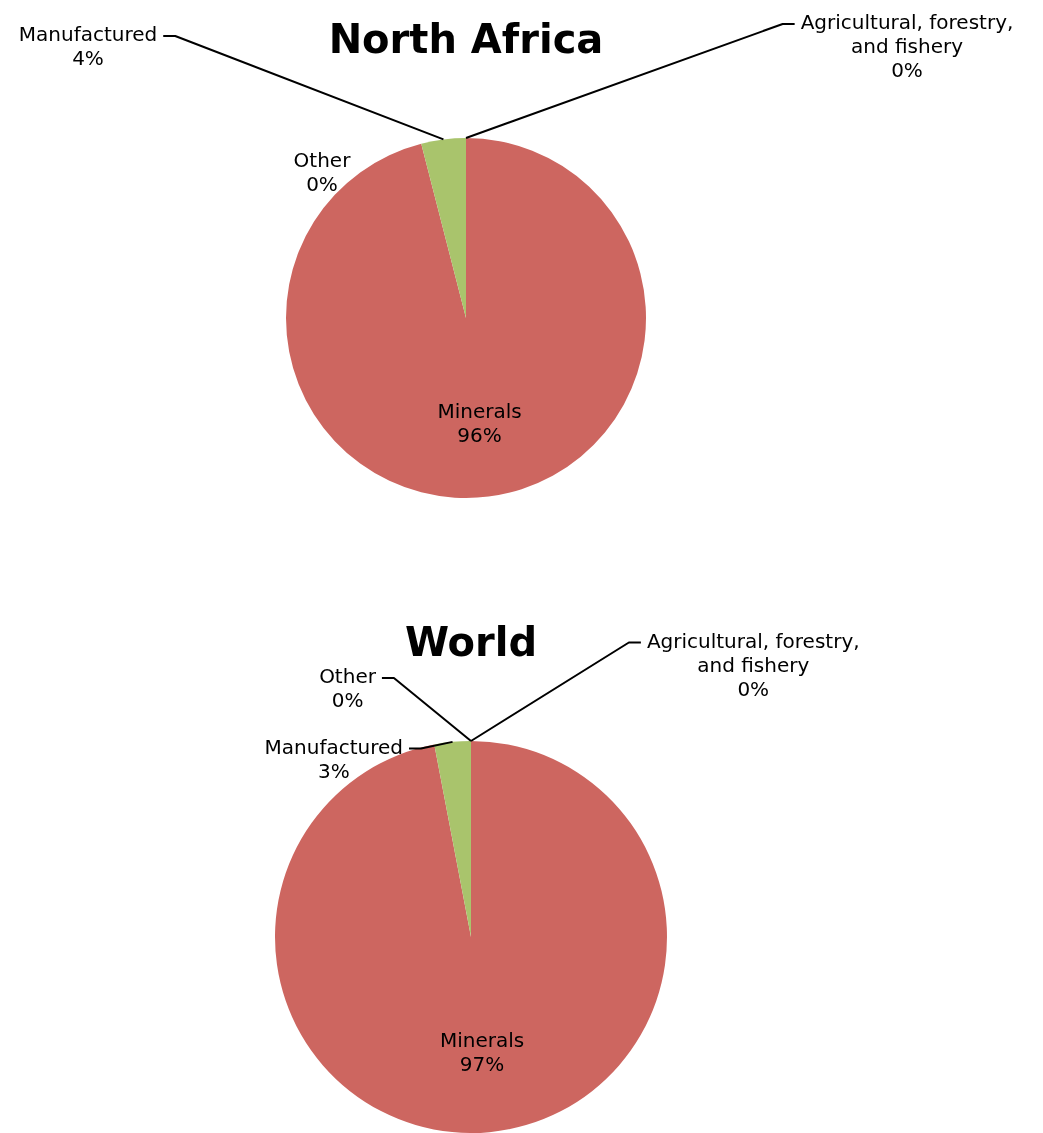 Image resolution: width=1043 pixels, height=1133 pixels. I want to click on data-label: 3%, so click(333, 770).